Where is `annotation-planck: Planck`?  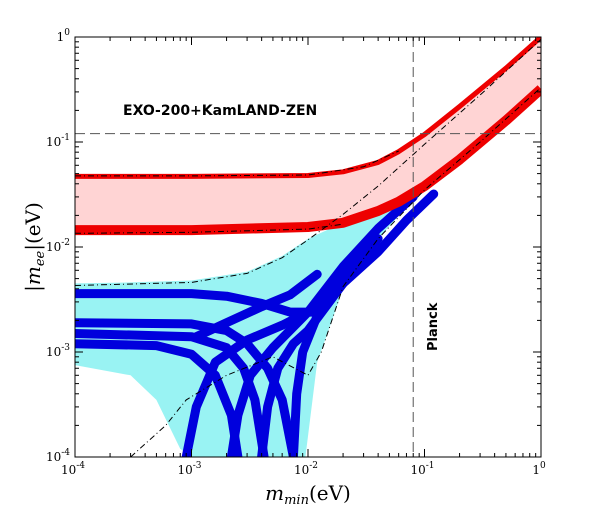
annotation-planck: Planck is located at coordinates (433, 326).